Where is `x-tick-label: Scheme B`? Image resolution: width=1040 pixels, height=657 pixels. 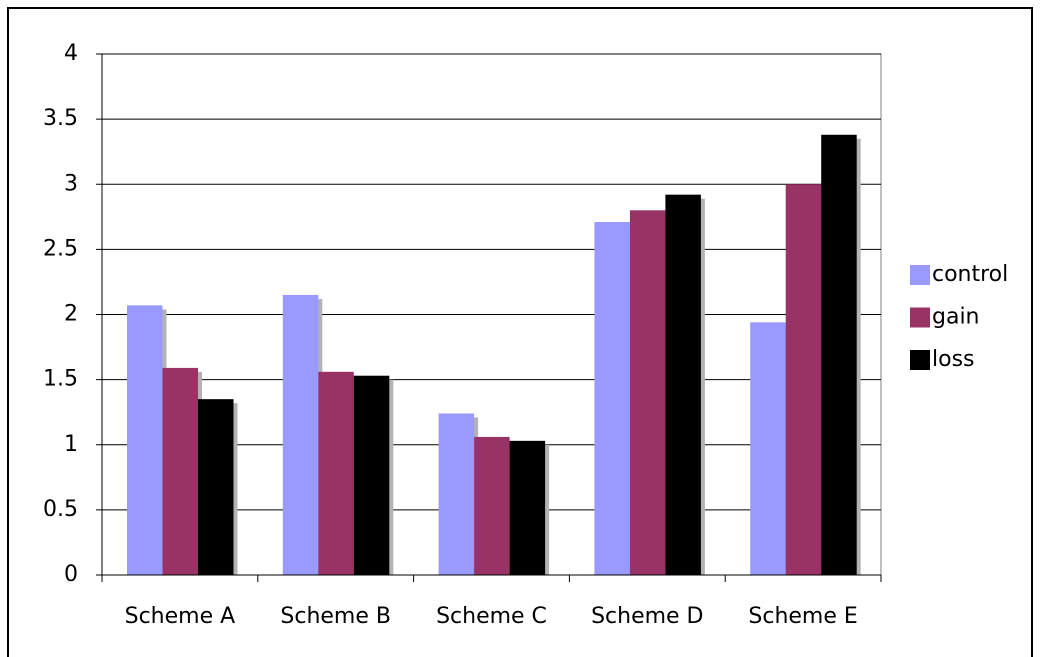
x-tick-label: Scheme B is located at coordinates (335, 616).